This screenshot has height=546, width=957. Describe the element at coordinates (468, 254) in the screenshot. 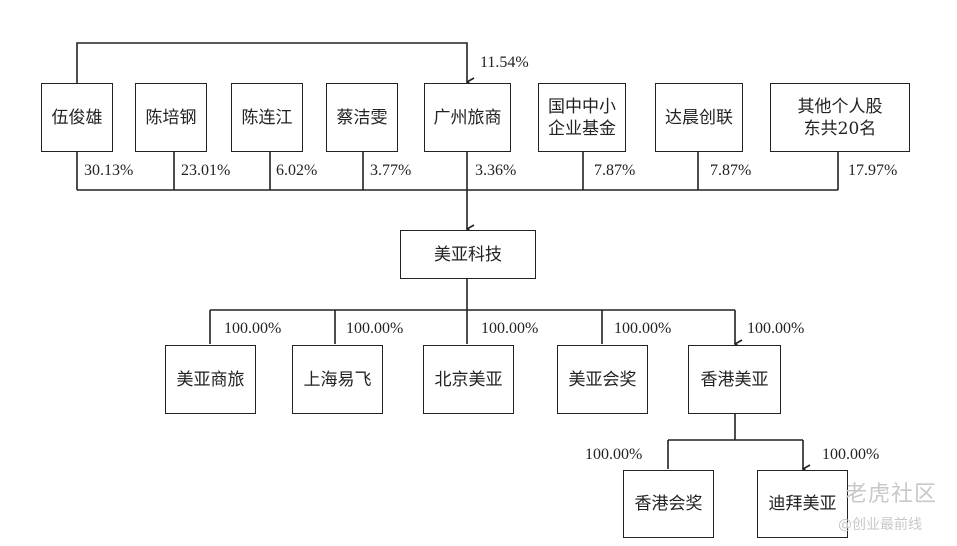

I see `company-box: 美亚科技` at that location.